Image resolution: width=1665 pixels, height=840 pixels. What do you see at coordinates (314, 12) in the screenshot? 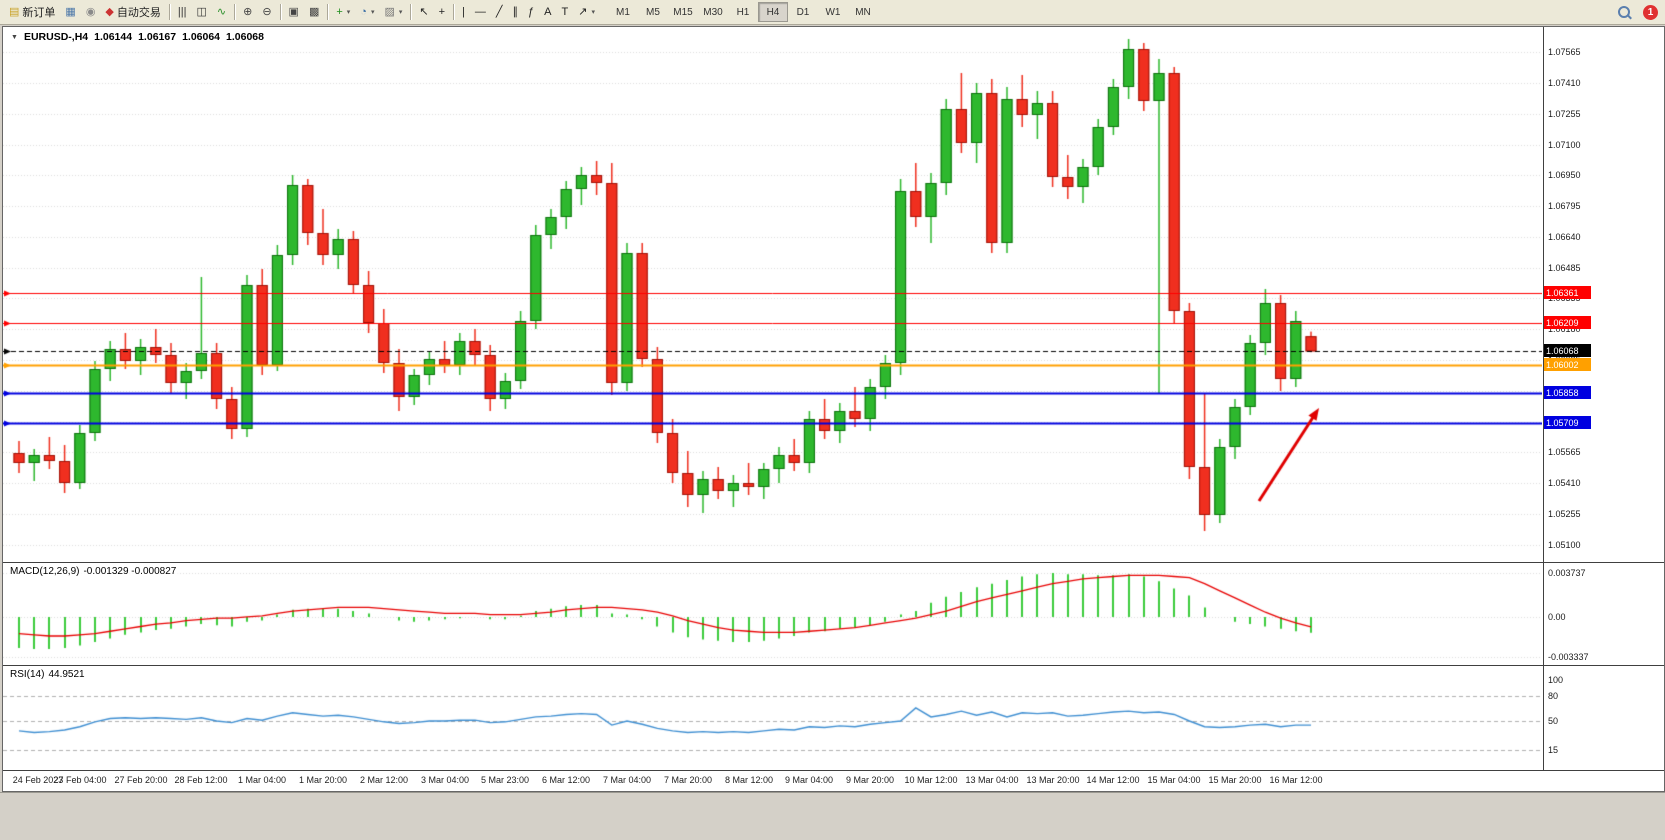
I see `cascade-windows-button: ▩` at bounding box center [314, 12].